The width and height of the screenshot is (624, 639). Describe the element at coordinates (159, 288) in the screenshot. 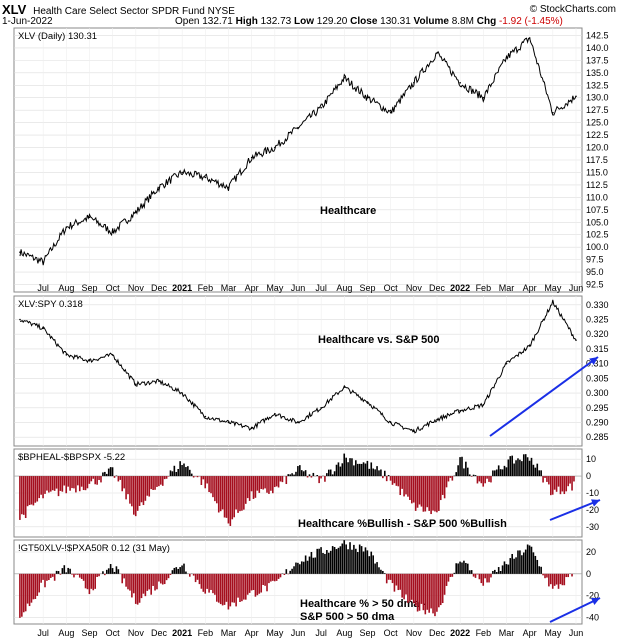

I see `x-tick-label: Dec` at that location.